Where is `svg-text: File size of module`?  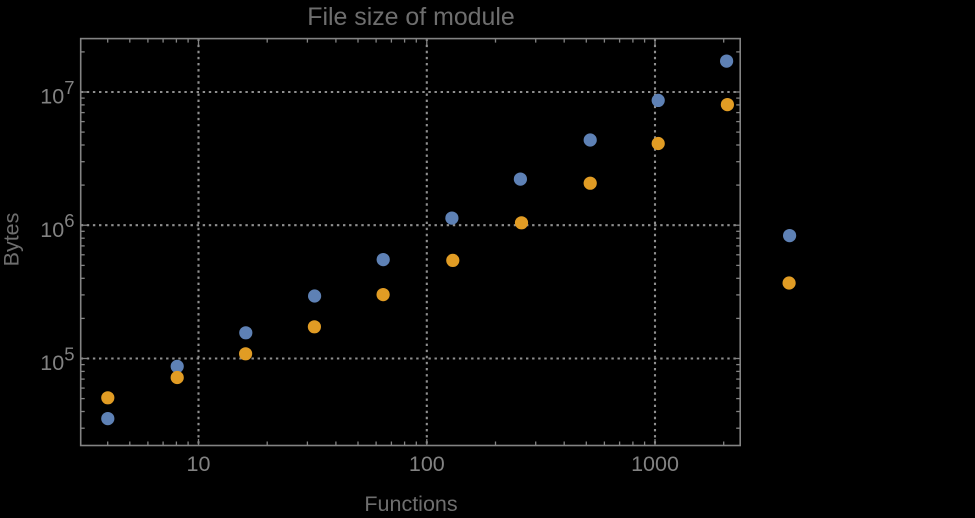
svg-text: File size of module is located at coordinates (411, 17).